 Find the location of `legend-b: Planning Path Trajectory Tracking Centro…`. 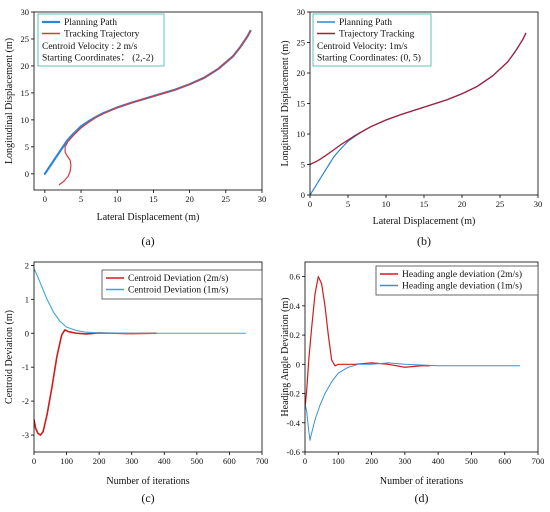

legend-b: Planning Path Trajectory Tracking Centro… is located at coordinates (372, 40).